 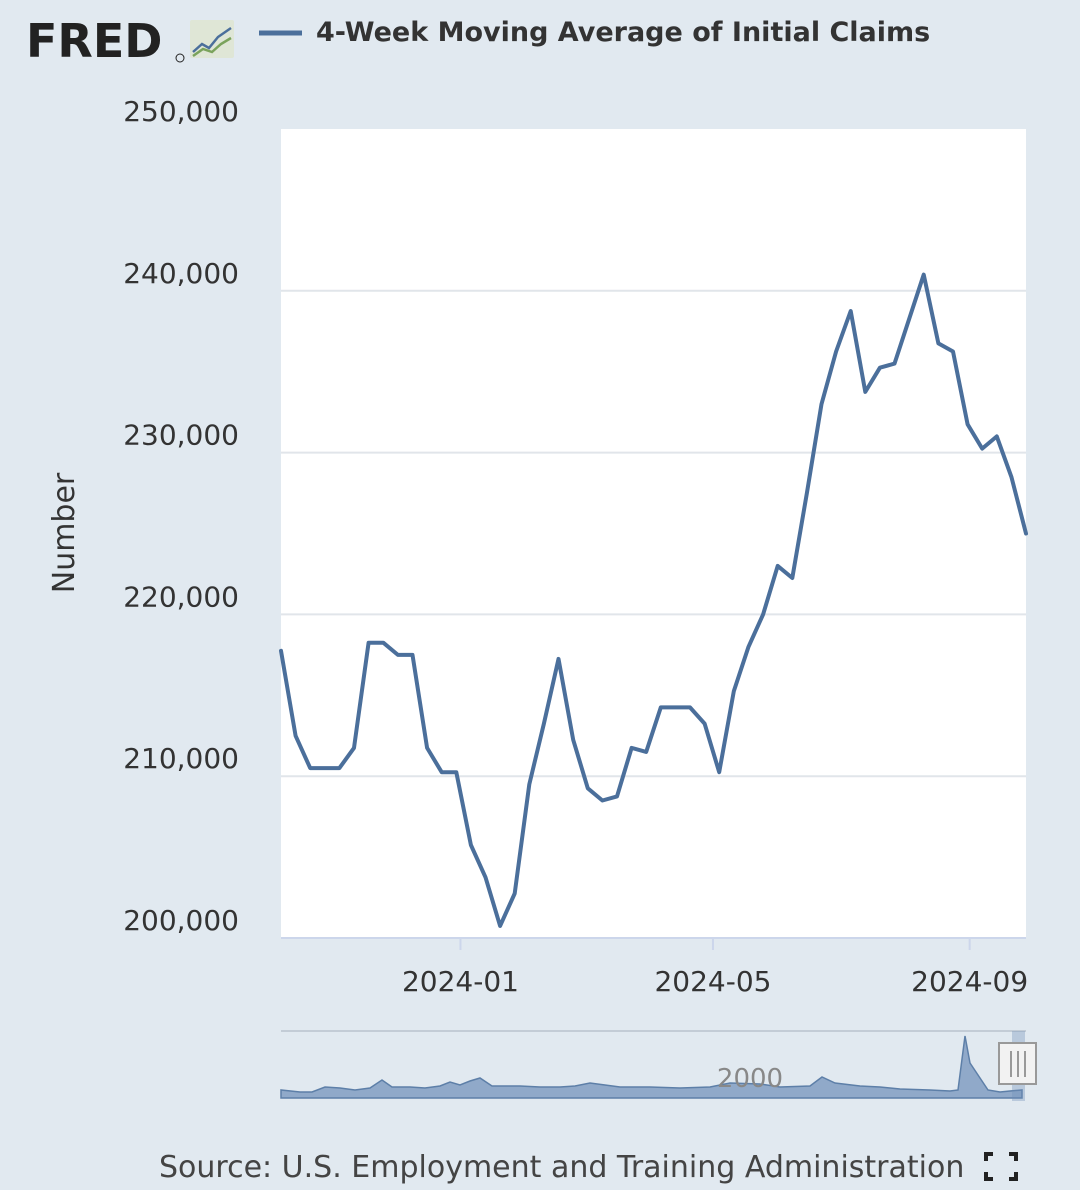 I want to click on y-tick-label: 230,000, so click(x=181, y=435).